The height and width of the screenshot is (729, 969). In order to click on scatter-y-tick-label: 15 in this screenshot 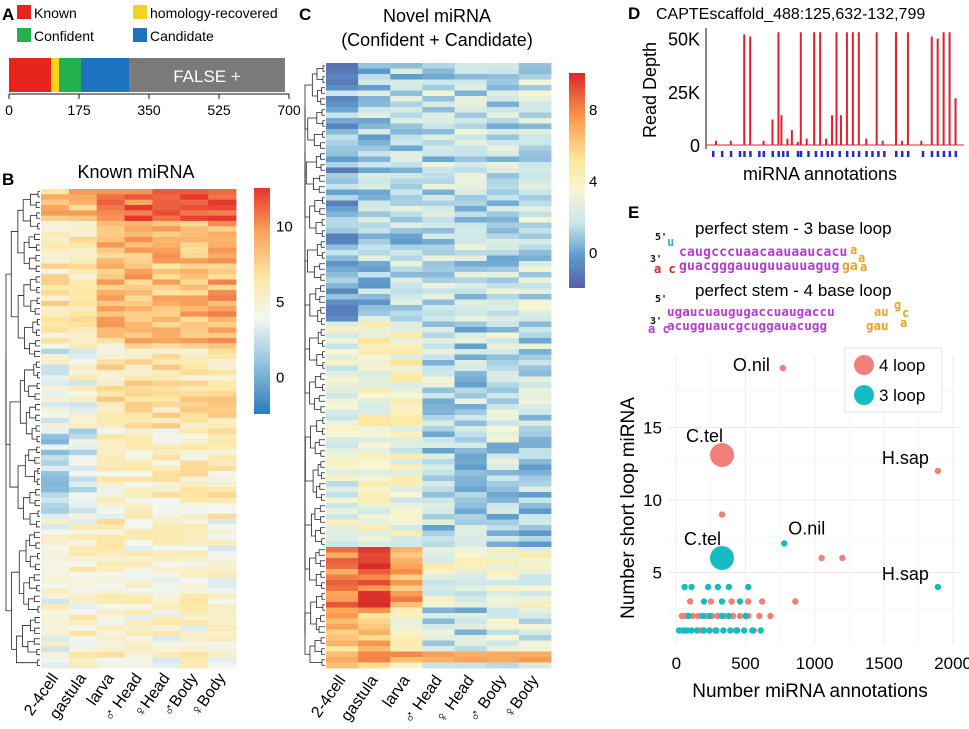, I will do `click(652, 428)`.